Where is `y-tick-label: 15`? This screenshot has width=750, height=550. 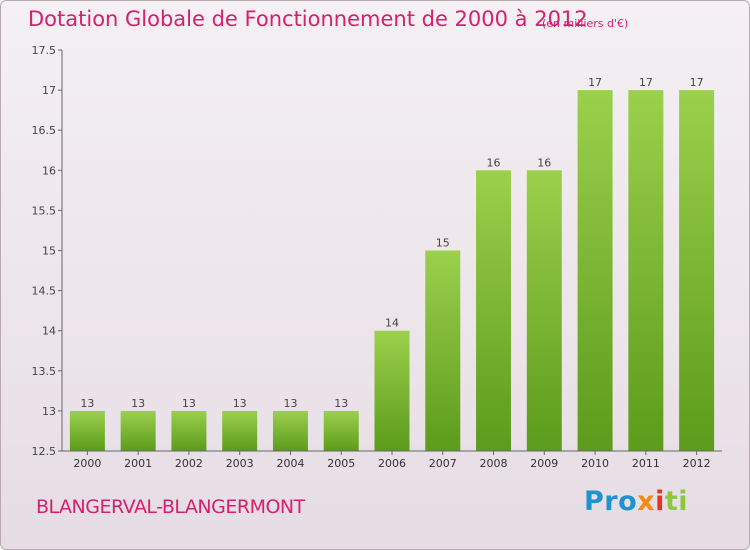
y-tick-label: 15 is located at coordinates (49, 251).